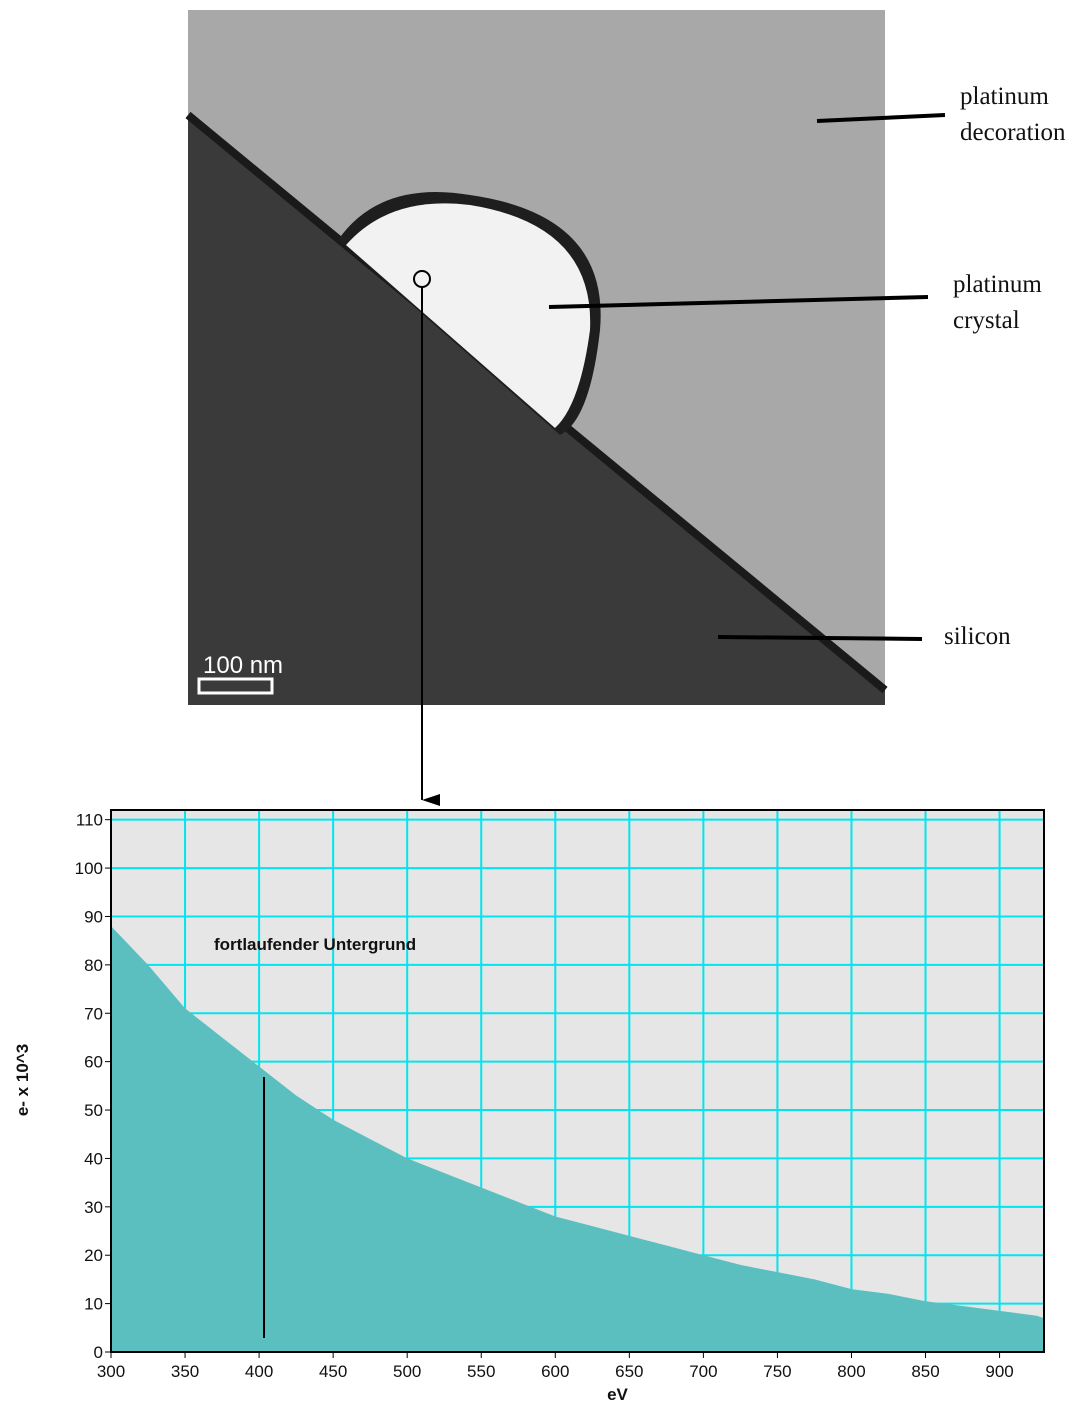 The width and height of the screenshot is (1083, 1407). What do you see at coordinates (259, 1371) in the screenshot?
I see `x-tick-label: 400` at bounding box center [259, 1371].